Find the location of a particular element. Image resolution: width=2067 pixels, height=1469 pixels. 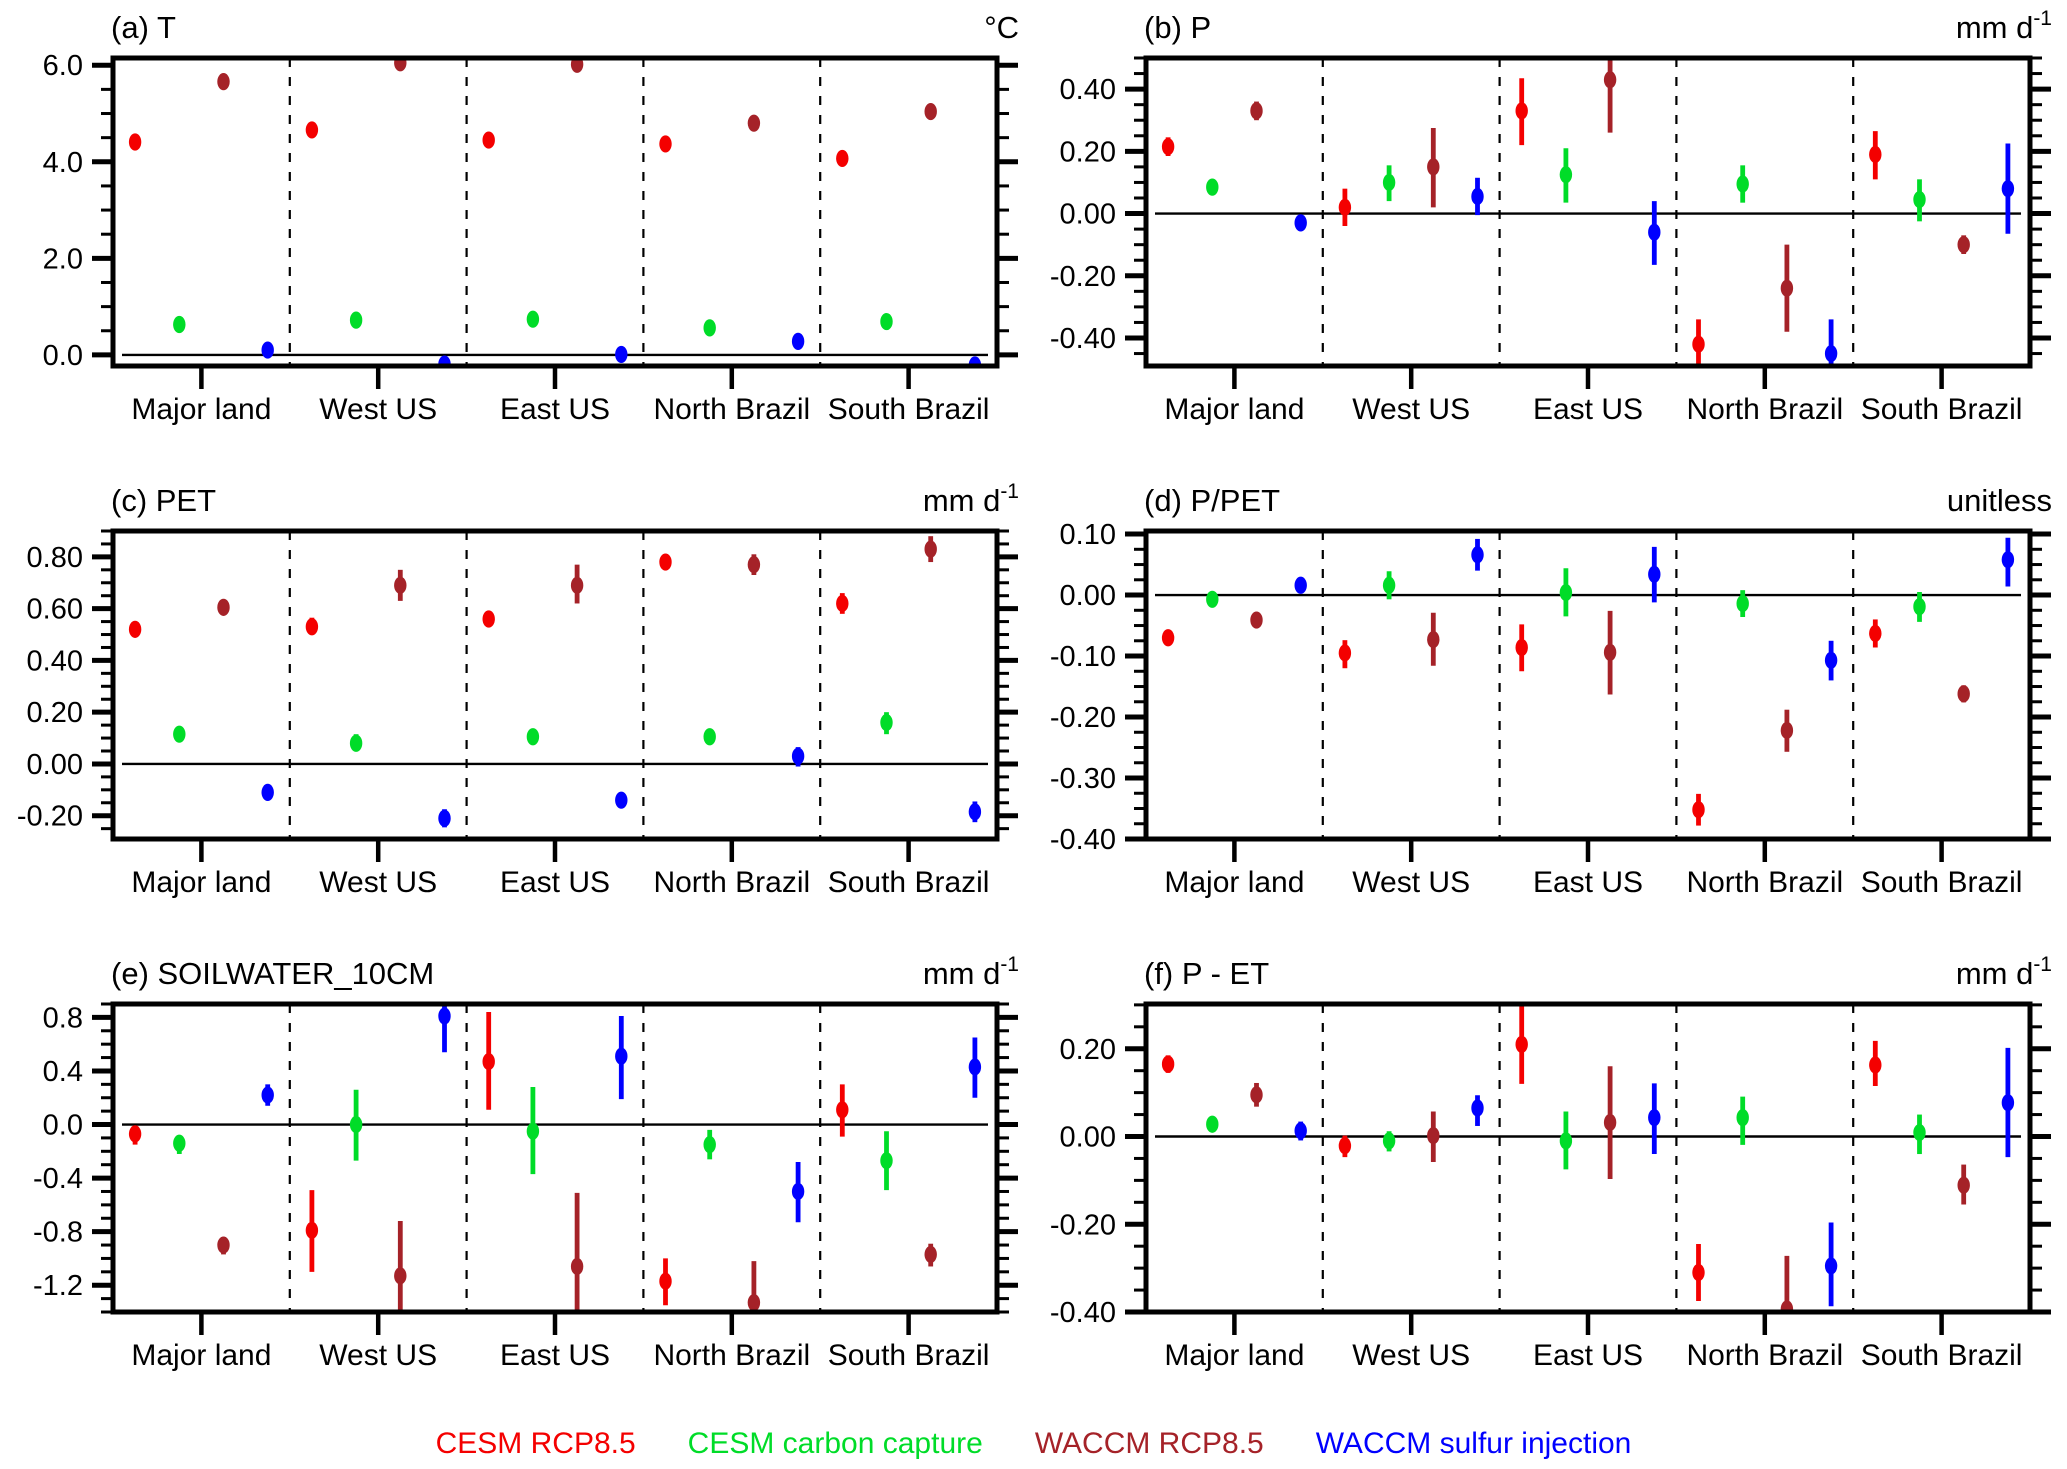

panel-unit-label: mm d-1 is located at coordinates (2004, 26).